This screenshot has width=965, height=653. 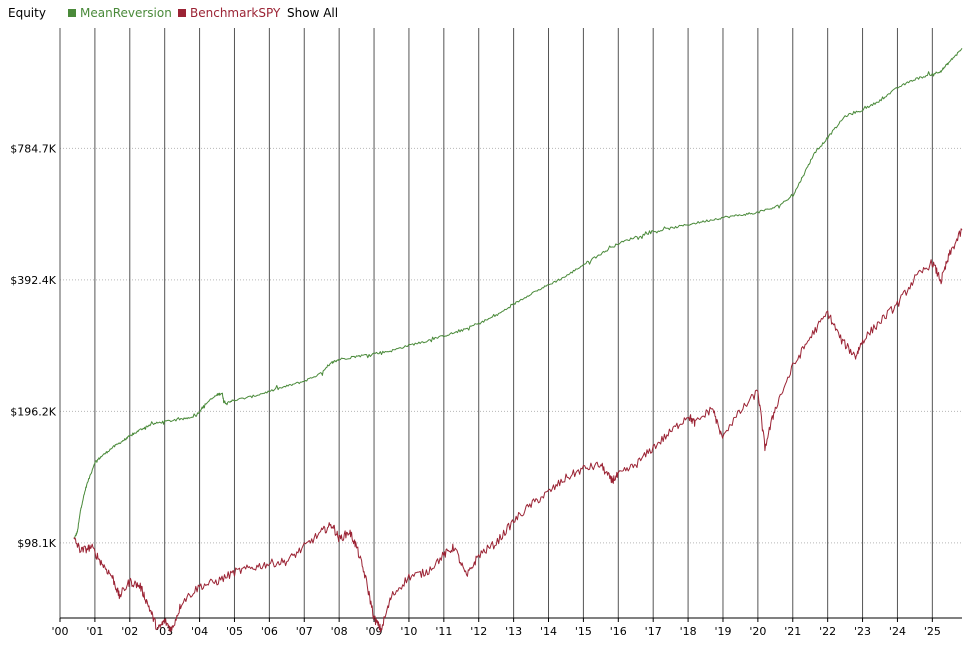 I want to click on x-tick-label: '23, so click(x=862, y=631).